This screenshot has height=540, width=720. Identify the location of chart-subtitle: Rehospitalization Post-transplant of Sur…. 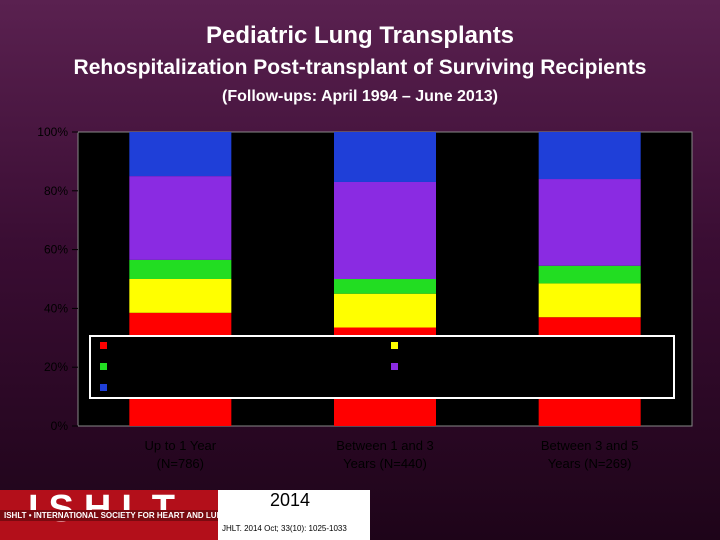
(360, 67).